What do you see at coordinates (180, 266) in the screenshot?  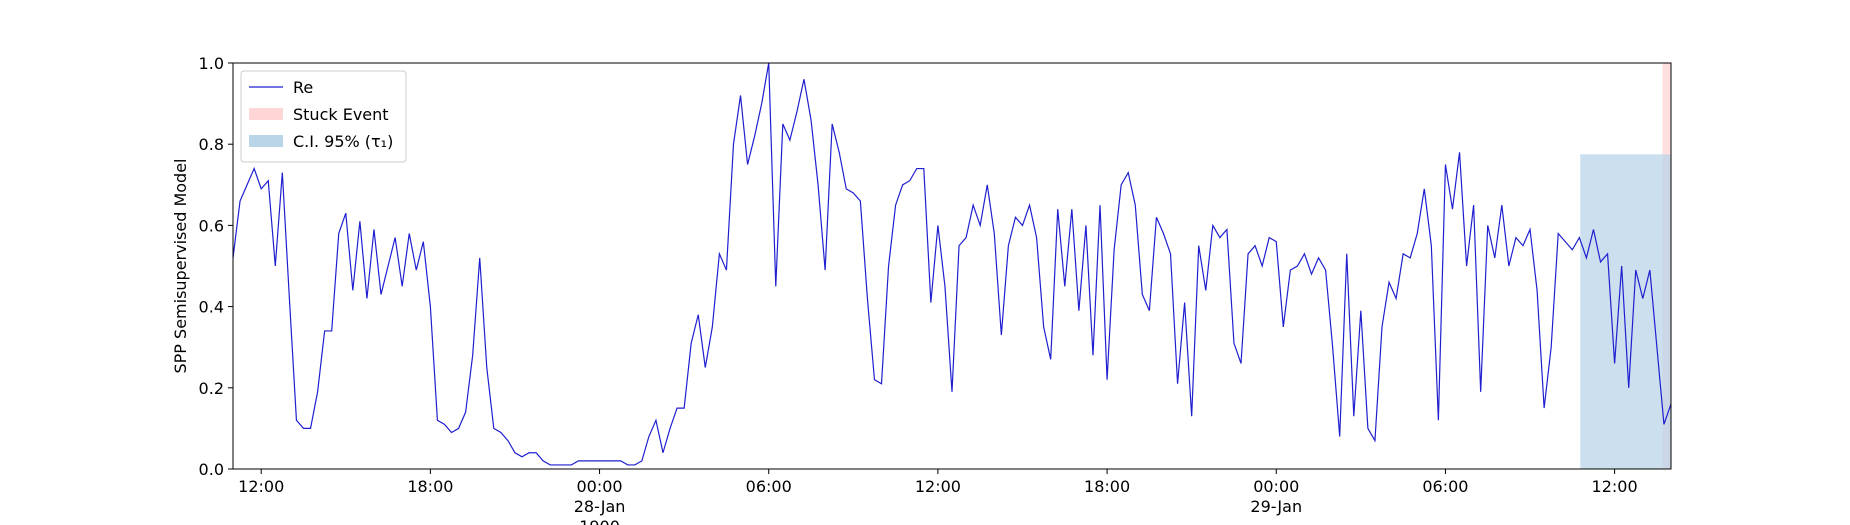 I see `y-axis-label: SPP Semisupervised Model` at bounding box center [180, 266].